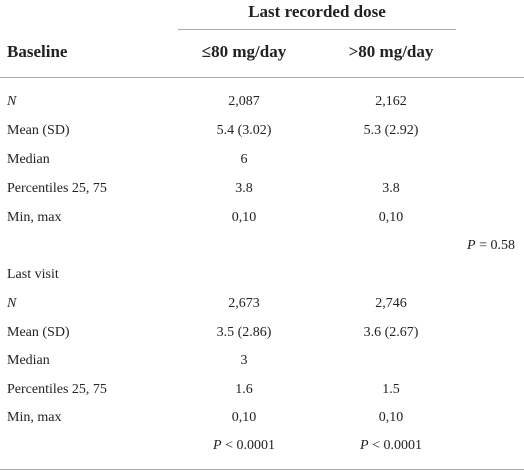  Describe the element at coordinates (391, 389) in the screenshot. I see `cell: 1.5` at that location.